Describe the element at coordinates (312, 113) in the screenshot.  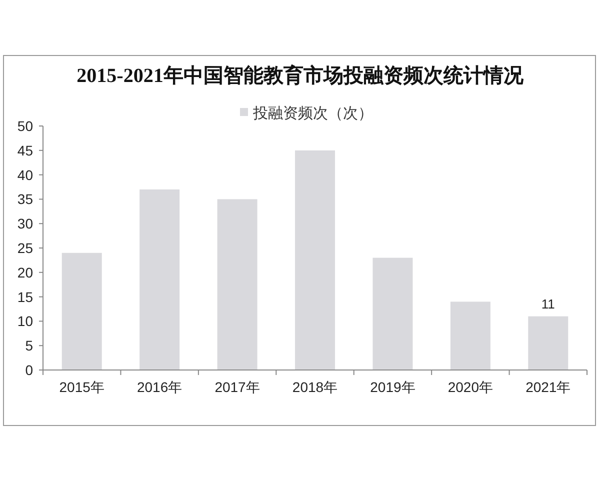
I see `legend-label: 投融资频次（次）` at that location.